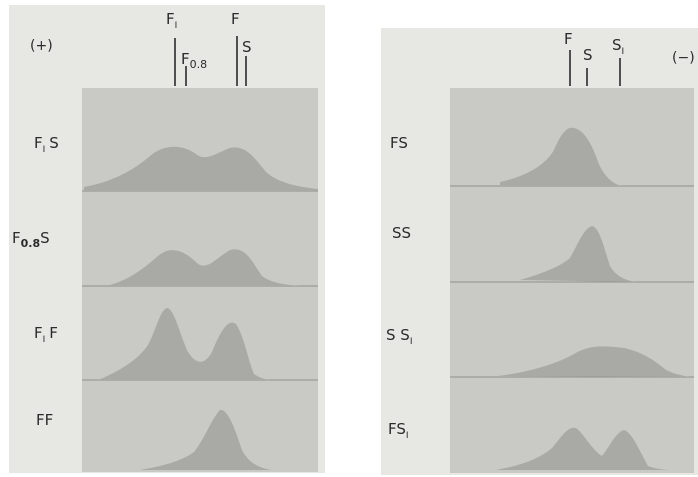 This screenshot has width=698, height=477. What do you see at coordinates (44, 420) in the screenshot?
I see `row-label-ff: FF` at bounding box center [44, 420].